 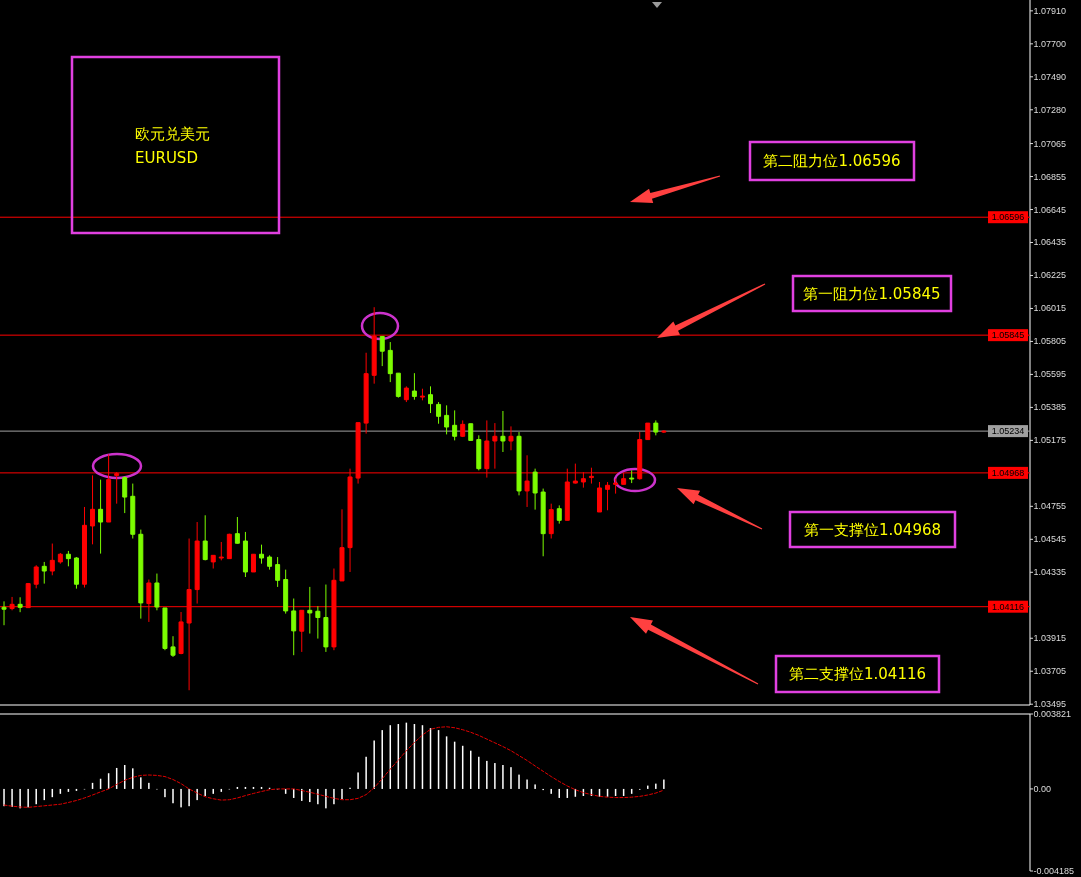 I want to click on annotation: 第二支撑位1.04116, so click(x=857, y=674).